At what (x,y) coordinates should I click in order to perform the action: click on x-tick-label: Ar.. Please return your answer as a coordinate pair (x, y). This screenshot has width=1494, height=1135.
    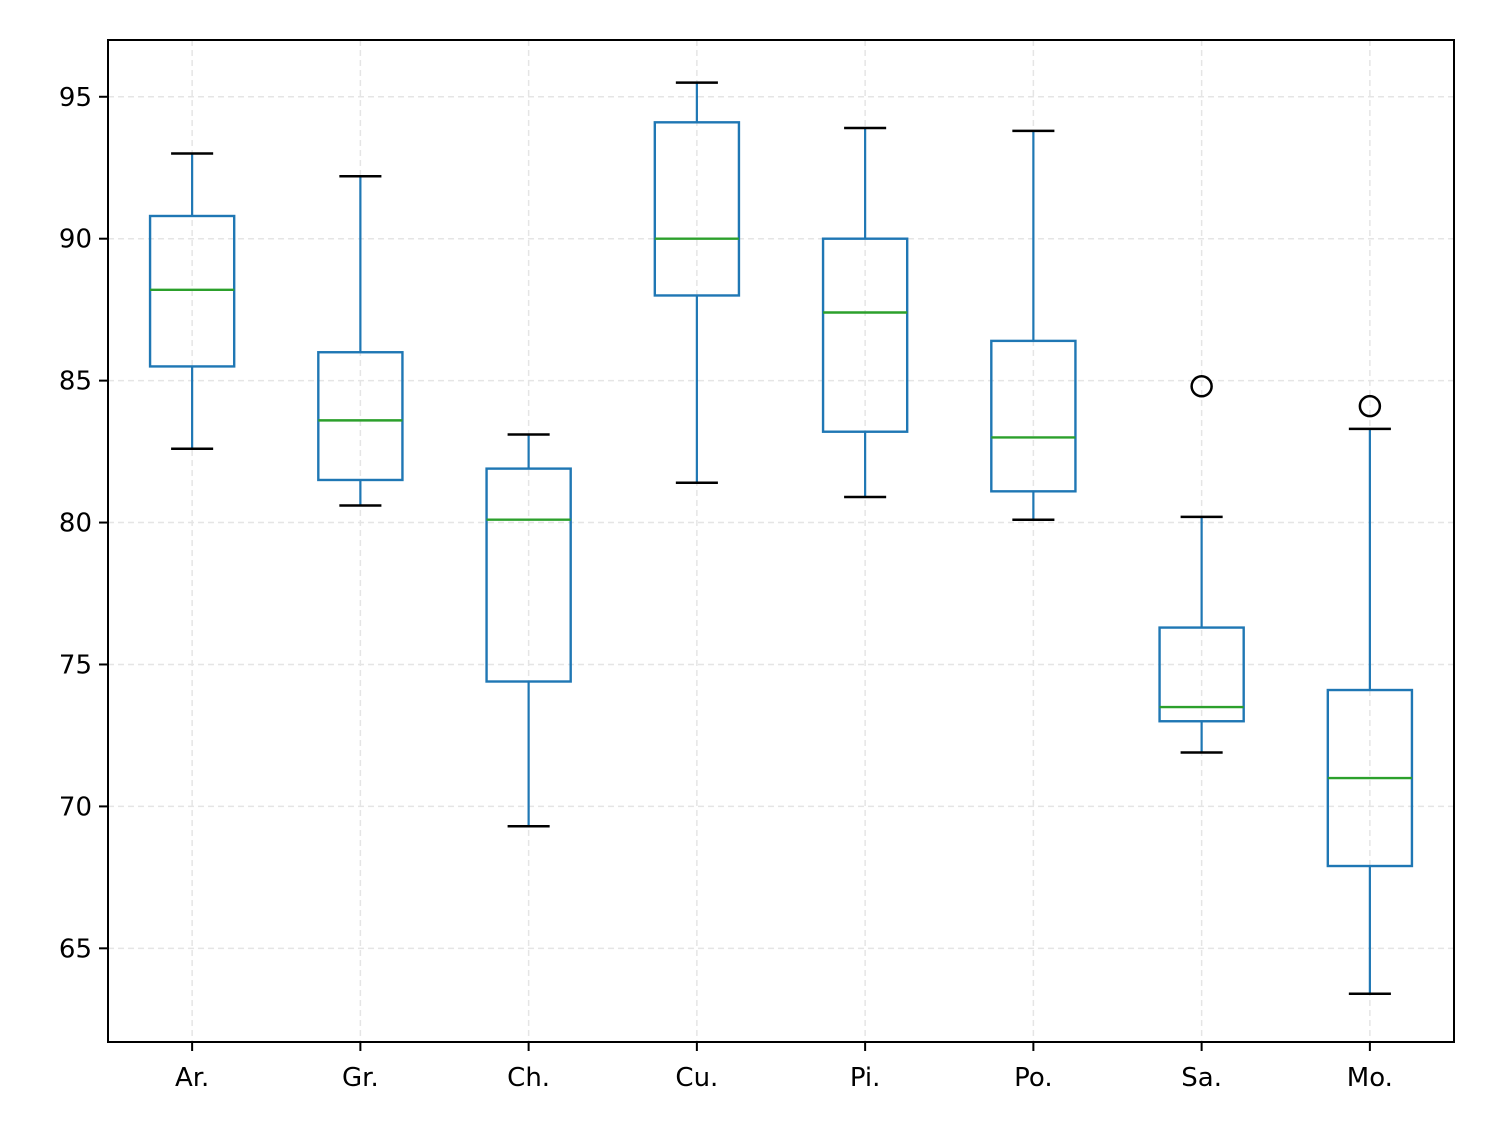
    Looking at the image, I should click on (192, 1078).